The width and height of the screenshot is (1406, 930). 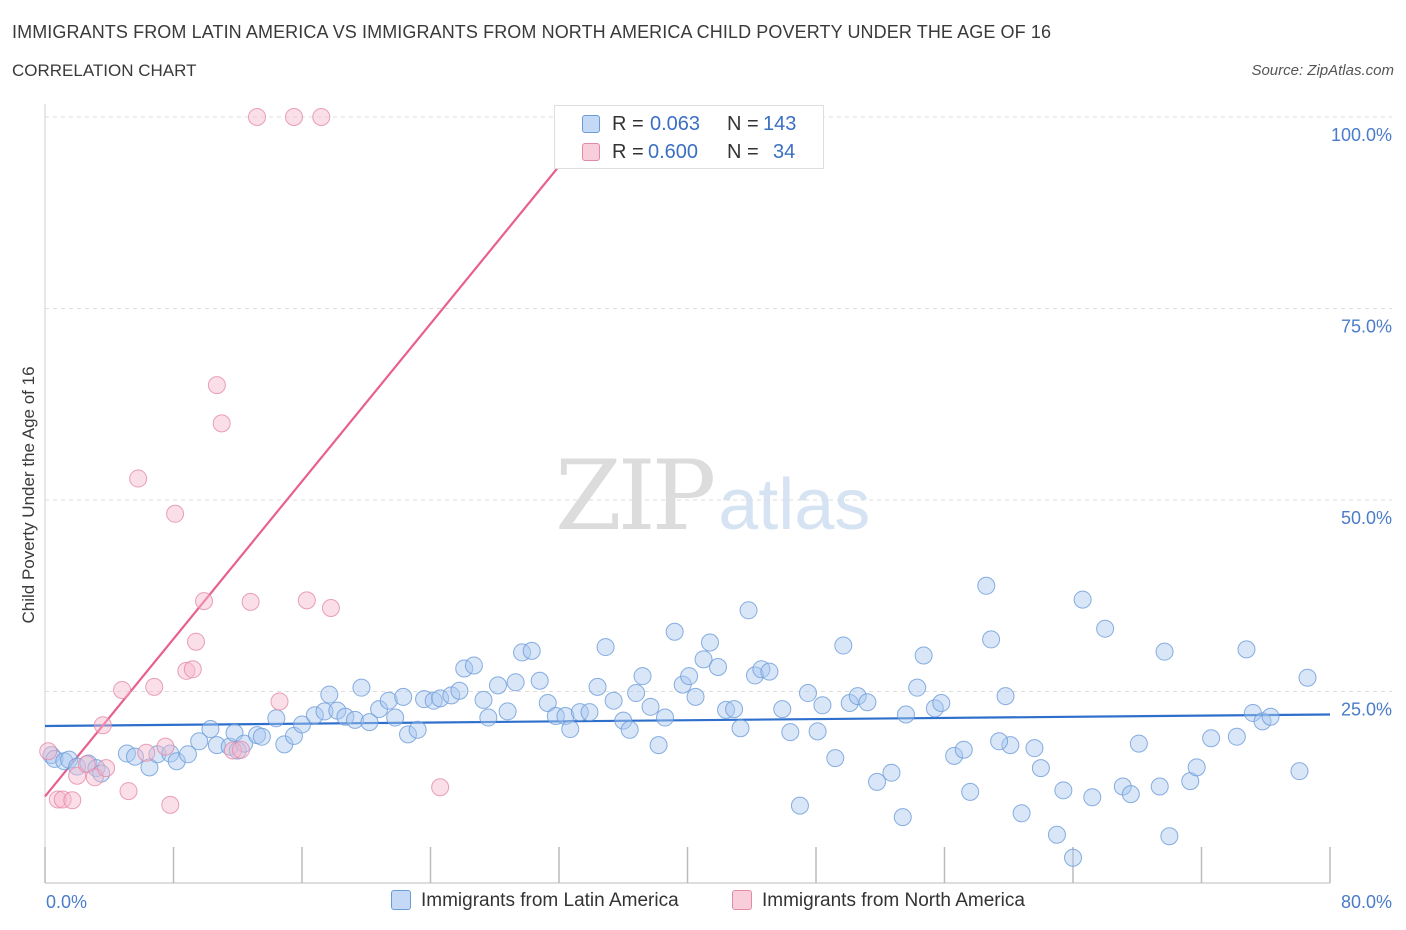 I want to click on trend-line-latin-america, so click(x=687, y=720).